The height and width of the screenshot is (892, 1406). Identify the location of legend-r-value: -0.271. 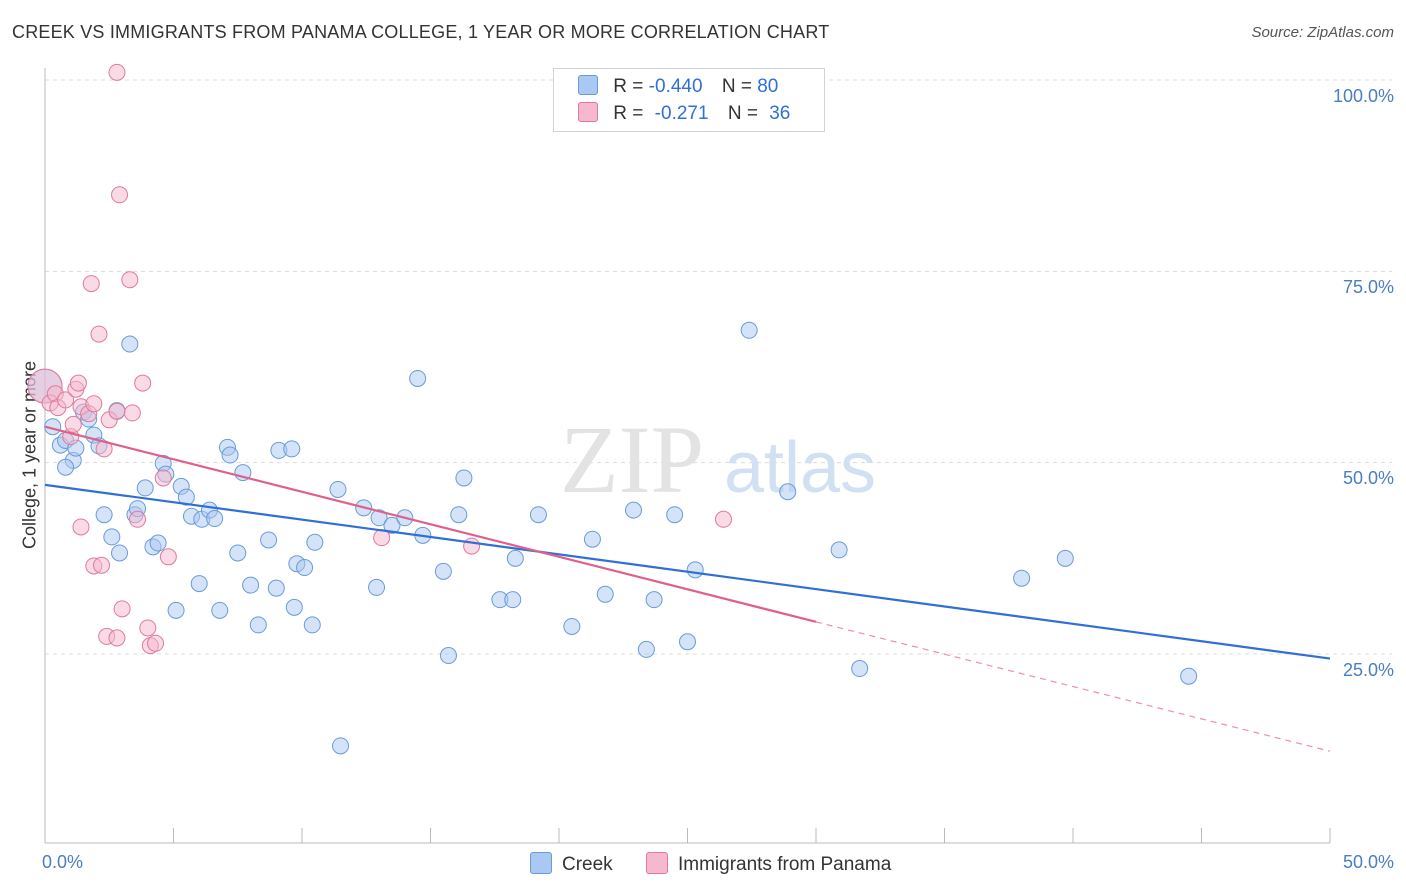
(681, 113).